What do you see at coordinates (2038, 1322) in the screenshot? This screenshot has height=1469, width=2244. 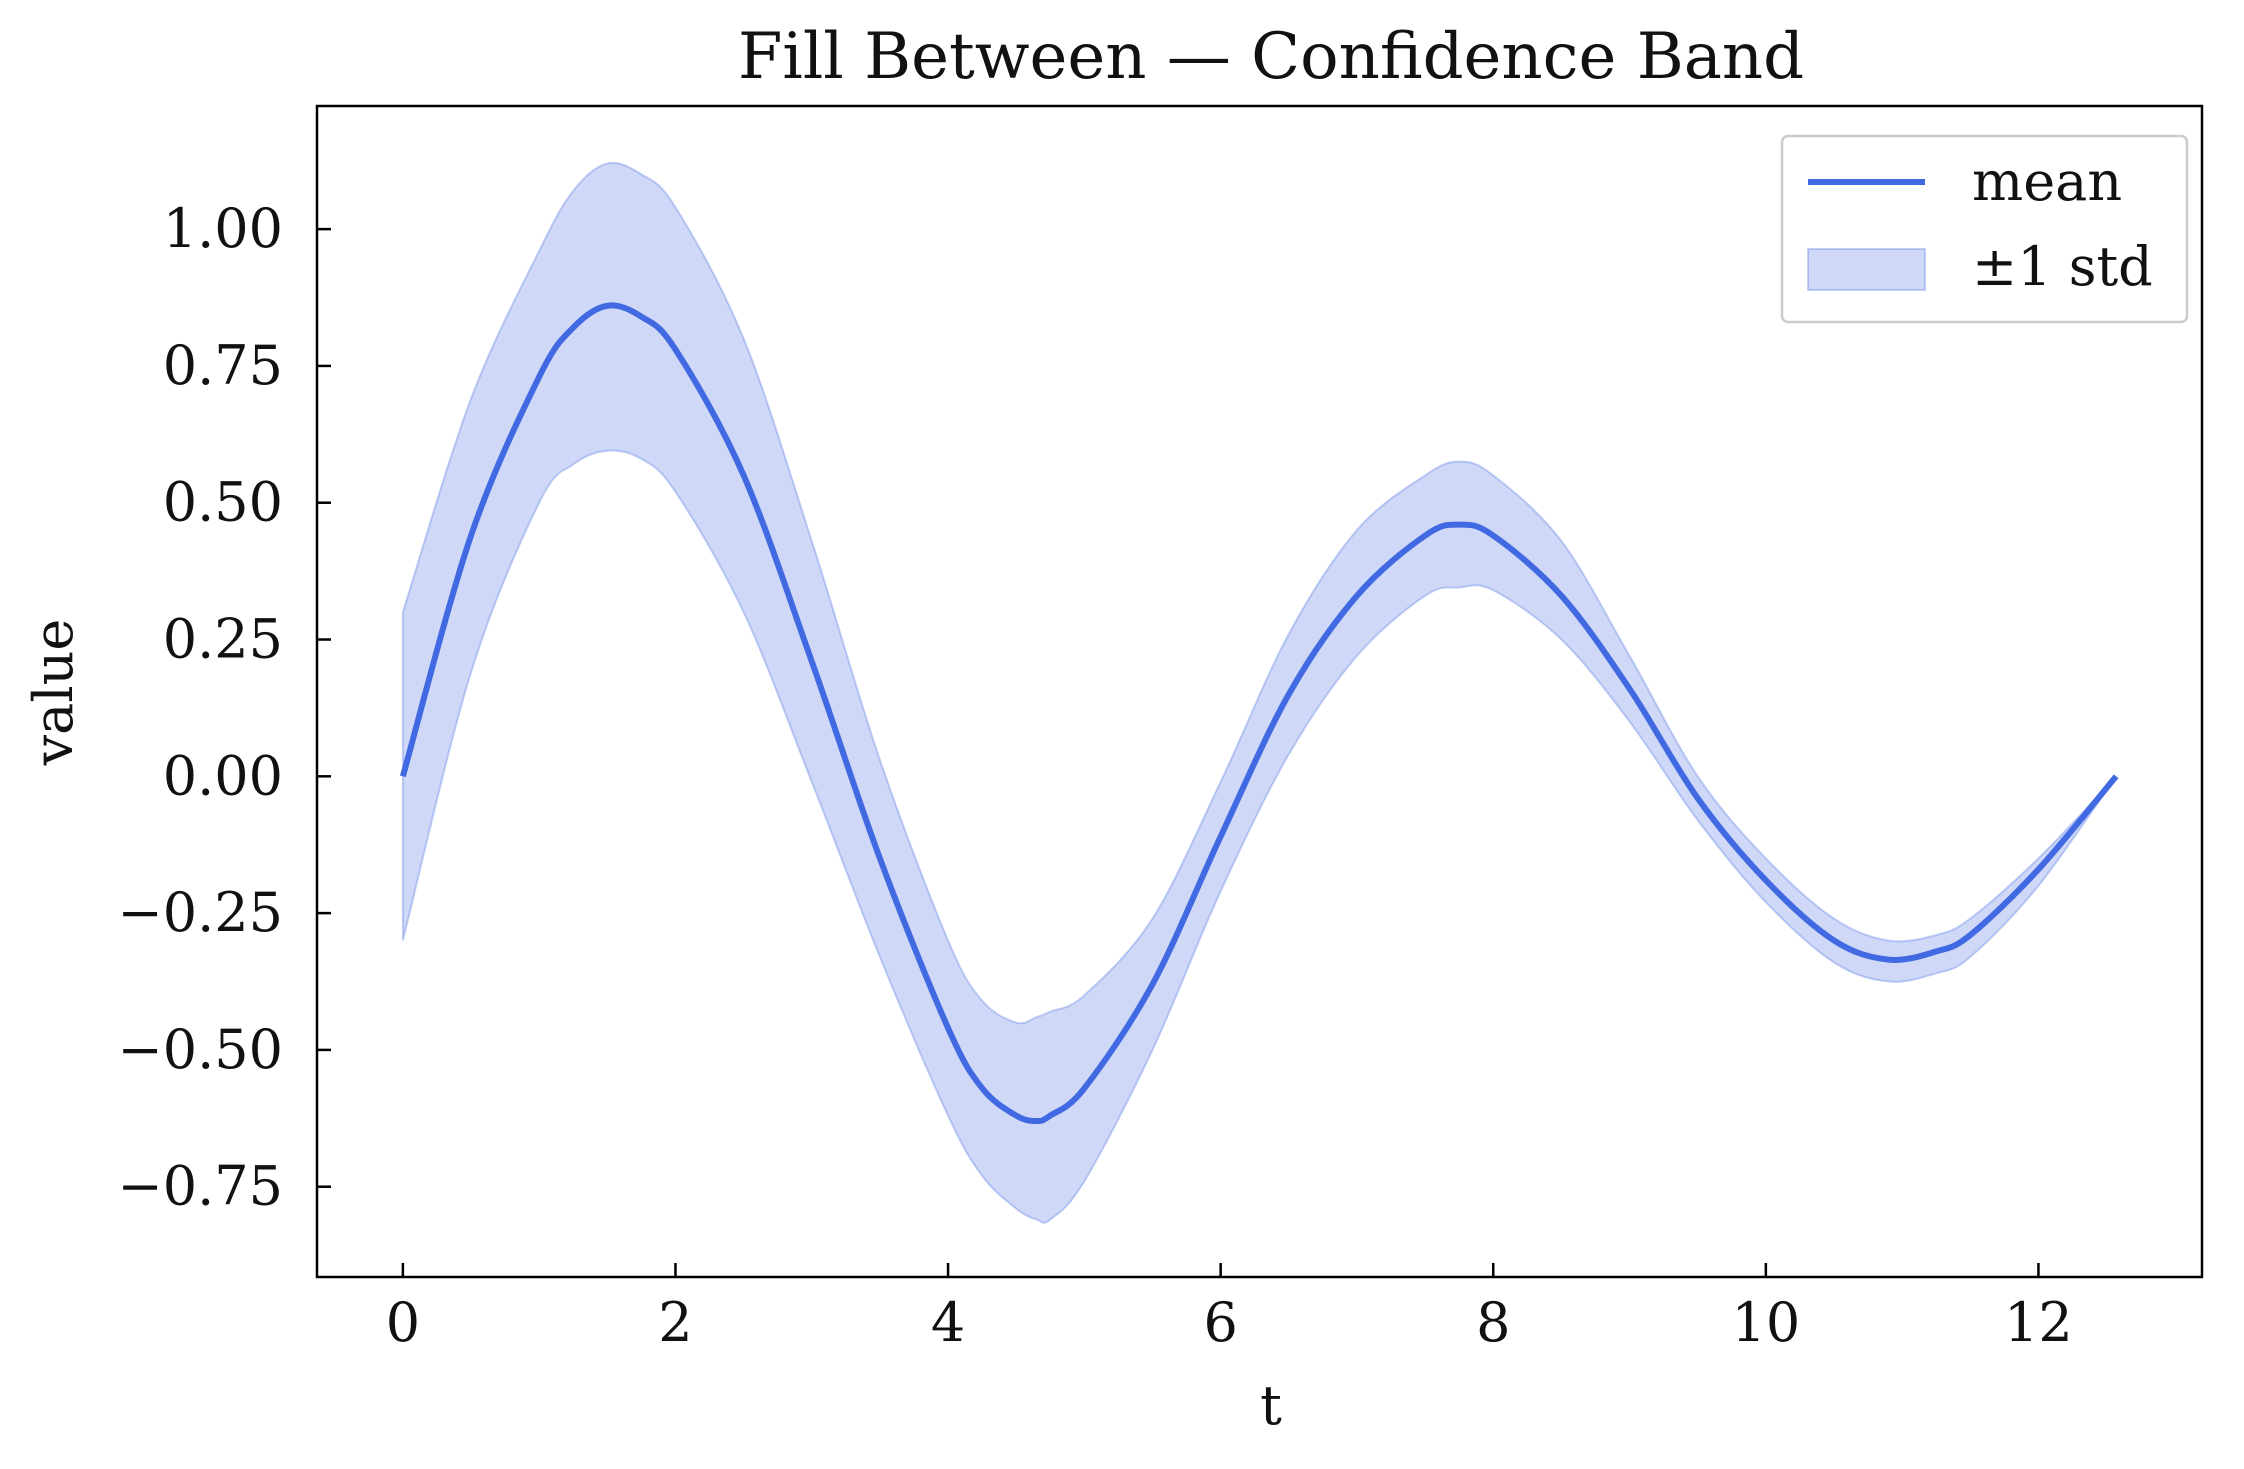 I see `x-tick-label: 12` at bounding box center [2038, 1322].